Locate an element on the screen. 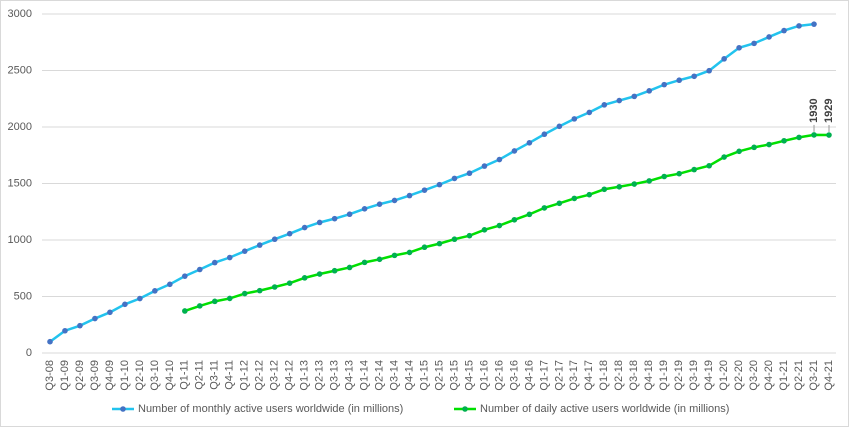 The height and width of the screenshot is (427, 849). y-tick-label: 500 is located at coordinates (23, 296).